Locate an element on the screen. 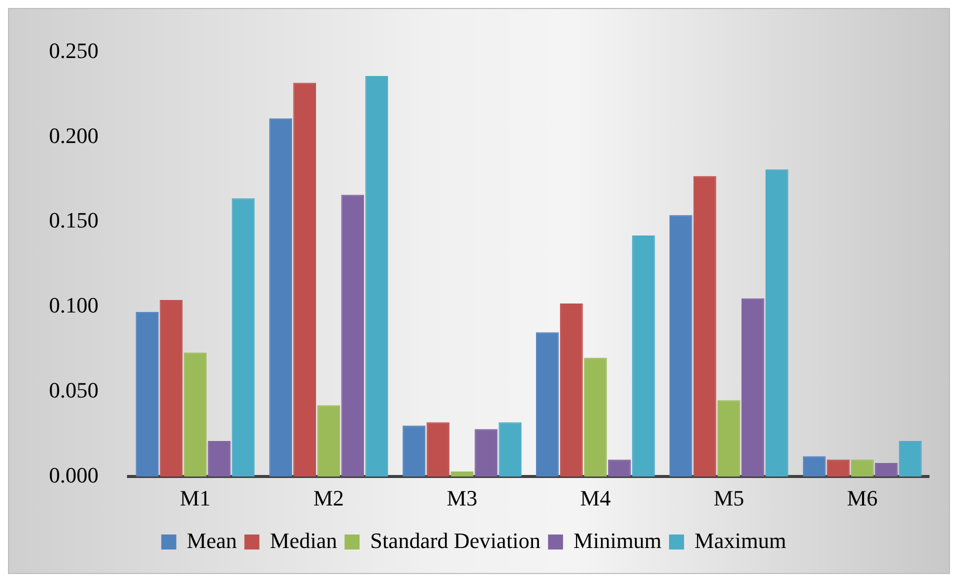 The image size is (958, 582). x-tick-label: M3 is located at coordinates (462, 498).